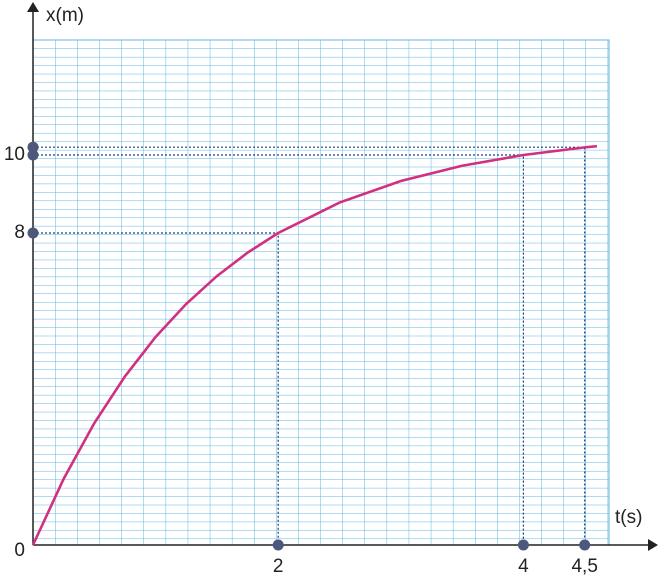 The height and width of the screenshot is (582, 659). What do you see at coordinates (523, 566) in the screenshot?
I see `x-tick-label: 4` at bounding box center [523, 566].